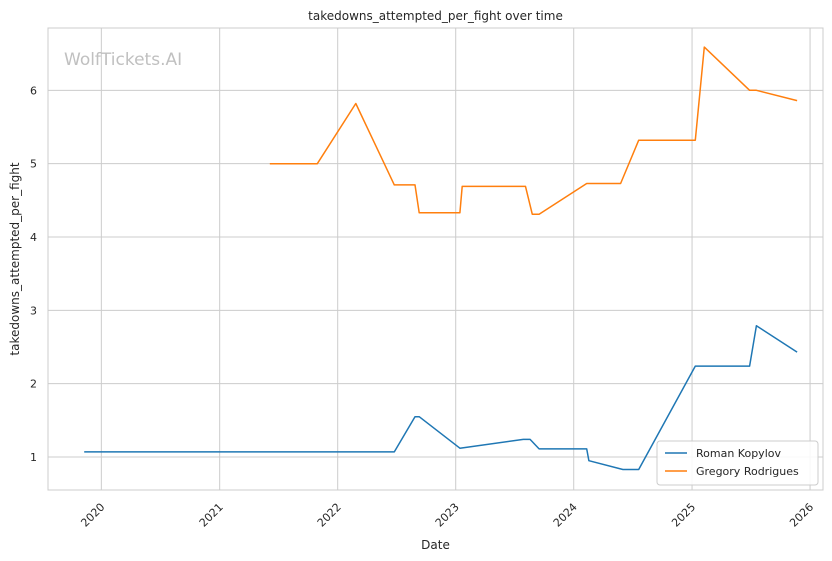 This screenshot has height=561, width=832. I want to click on watermark-text: WolfTickets.AI, so click(123, 60).